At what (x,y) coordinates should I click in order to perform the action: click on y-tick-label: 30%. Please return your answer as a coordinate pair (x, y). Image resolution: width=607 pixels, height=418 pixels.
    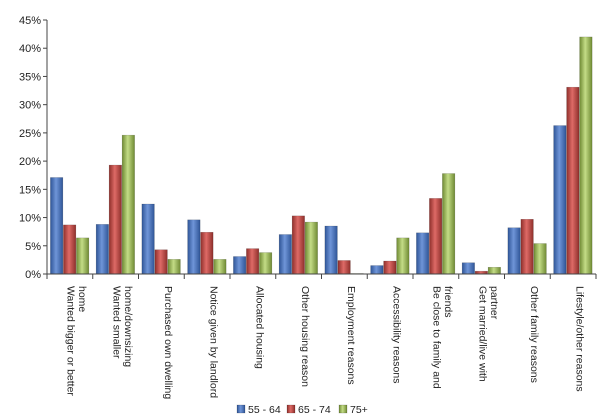
    Looking at the image, I should click on (30, 106).